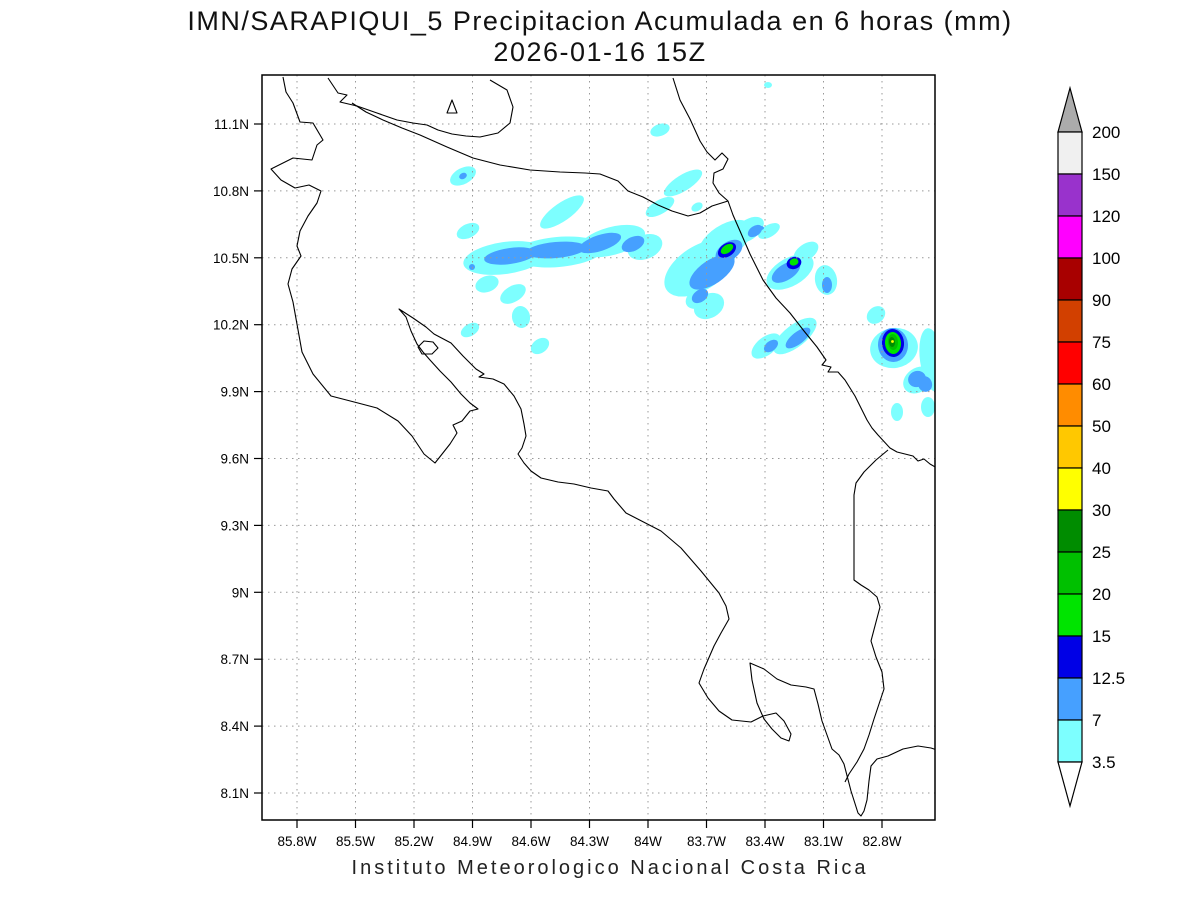 This screenshot has width=1200, height=900. I want to click on x-axis-label: 83.1W, so click(823, 841).